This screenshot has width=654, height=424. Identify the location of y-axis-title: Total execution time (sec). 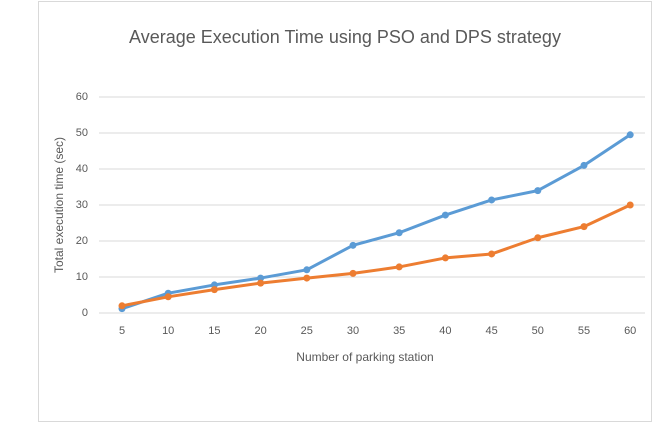
(59, 205).